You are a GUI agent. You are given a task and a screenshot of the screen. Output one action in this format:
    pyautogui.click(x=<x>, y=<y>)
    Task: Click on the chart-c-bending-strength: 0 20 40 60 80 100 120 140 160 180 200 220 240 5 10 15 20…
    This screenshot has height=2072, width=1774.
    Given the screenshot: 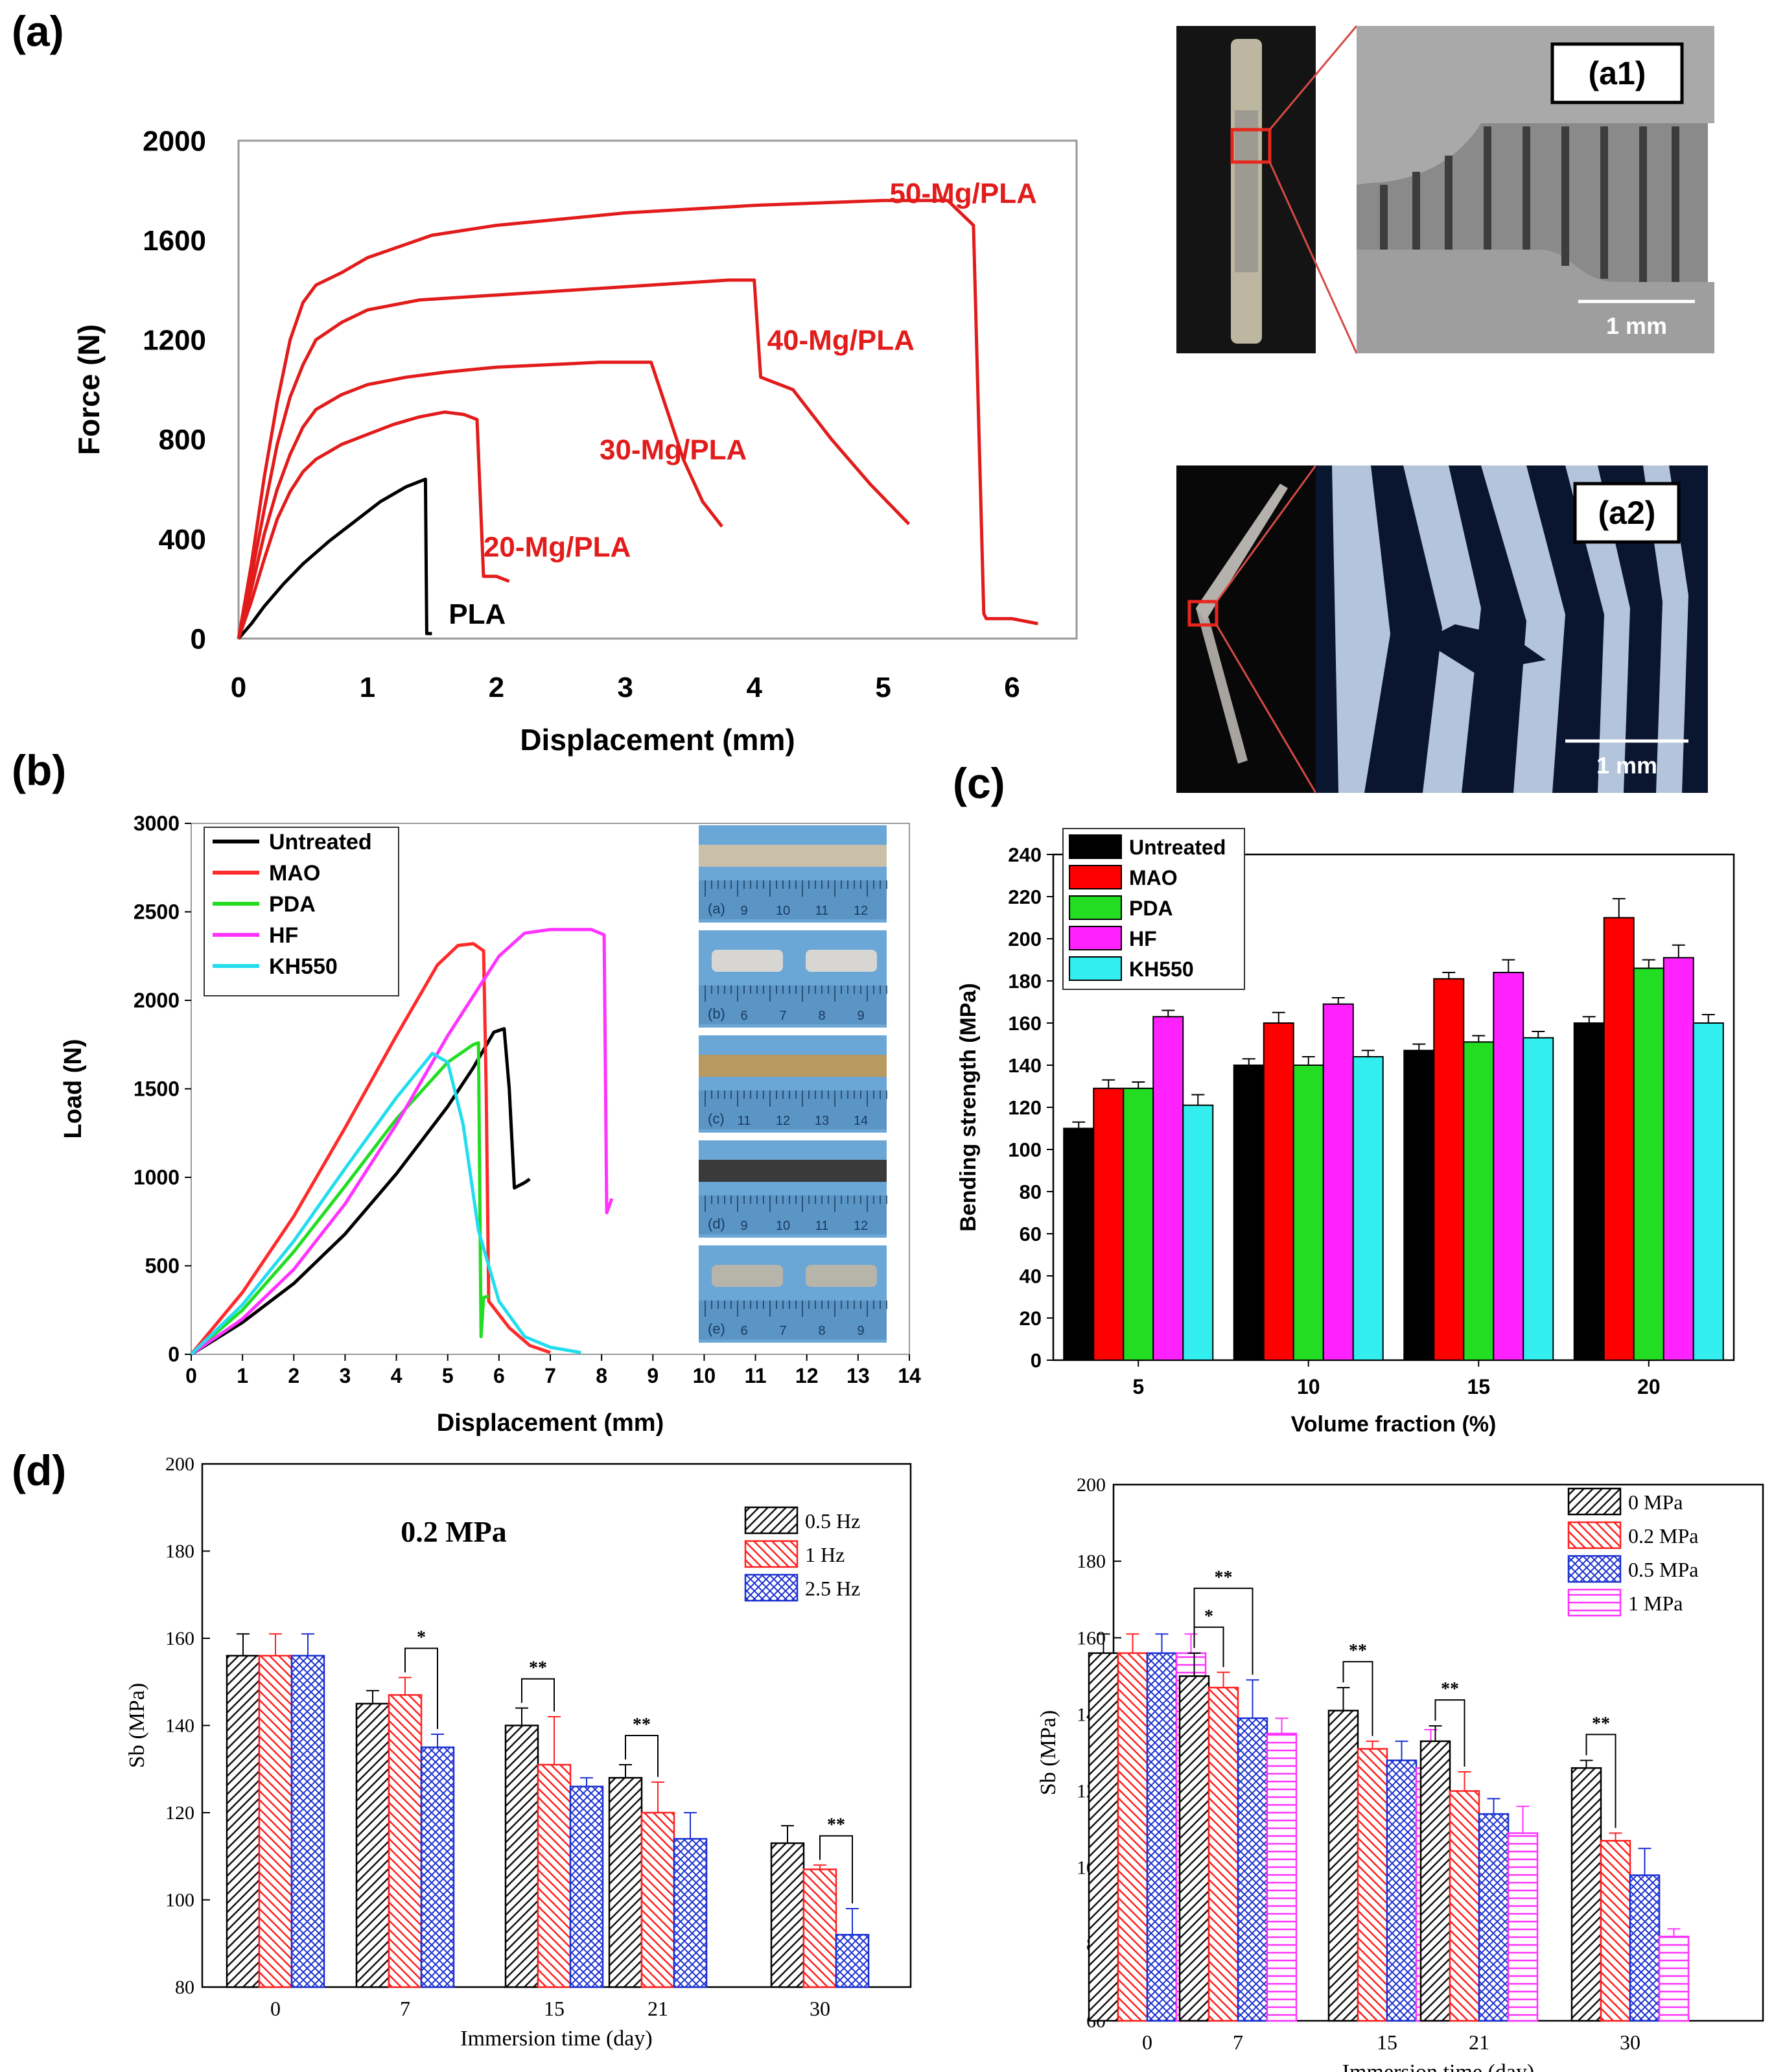 What is the action you would take?
    pyautogui.click(x=1345, y=1132)
    